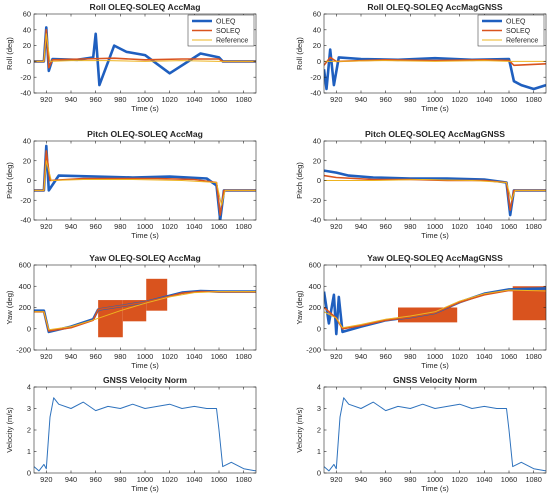  I want to click on plot-area, so click(145, 430).